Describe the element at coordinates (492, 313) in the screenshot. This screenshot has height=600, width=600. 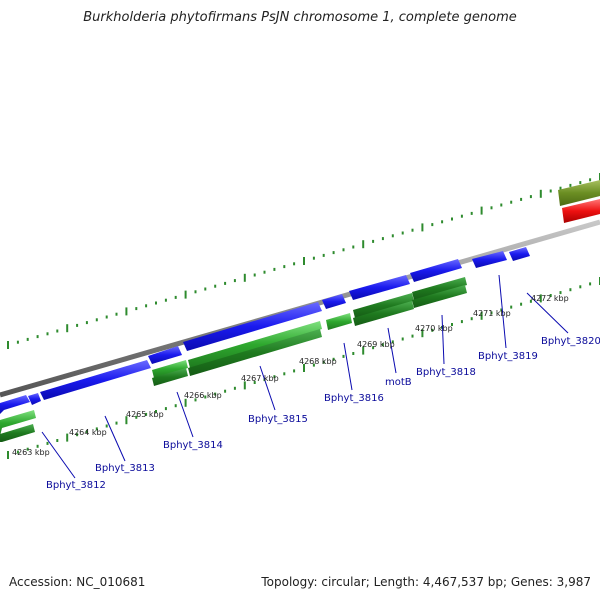
I see `kbp-label: 4271 kbp` at that location.